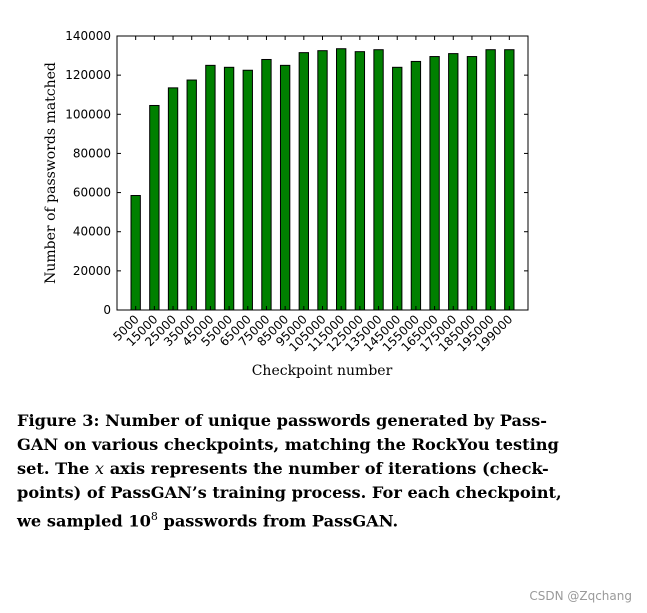 The height and width of the screenshot is (613, 647). What do you see at coordinates (92, 153) in the screenshot?
I see `y-tick-label-80000: 80000` at bounding box center [92, 153].